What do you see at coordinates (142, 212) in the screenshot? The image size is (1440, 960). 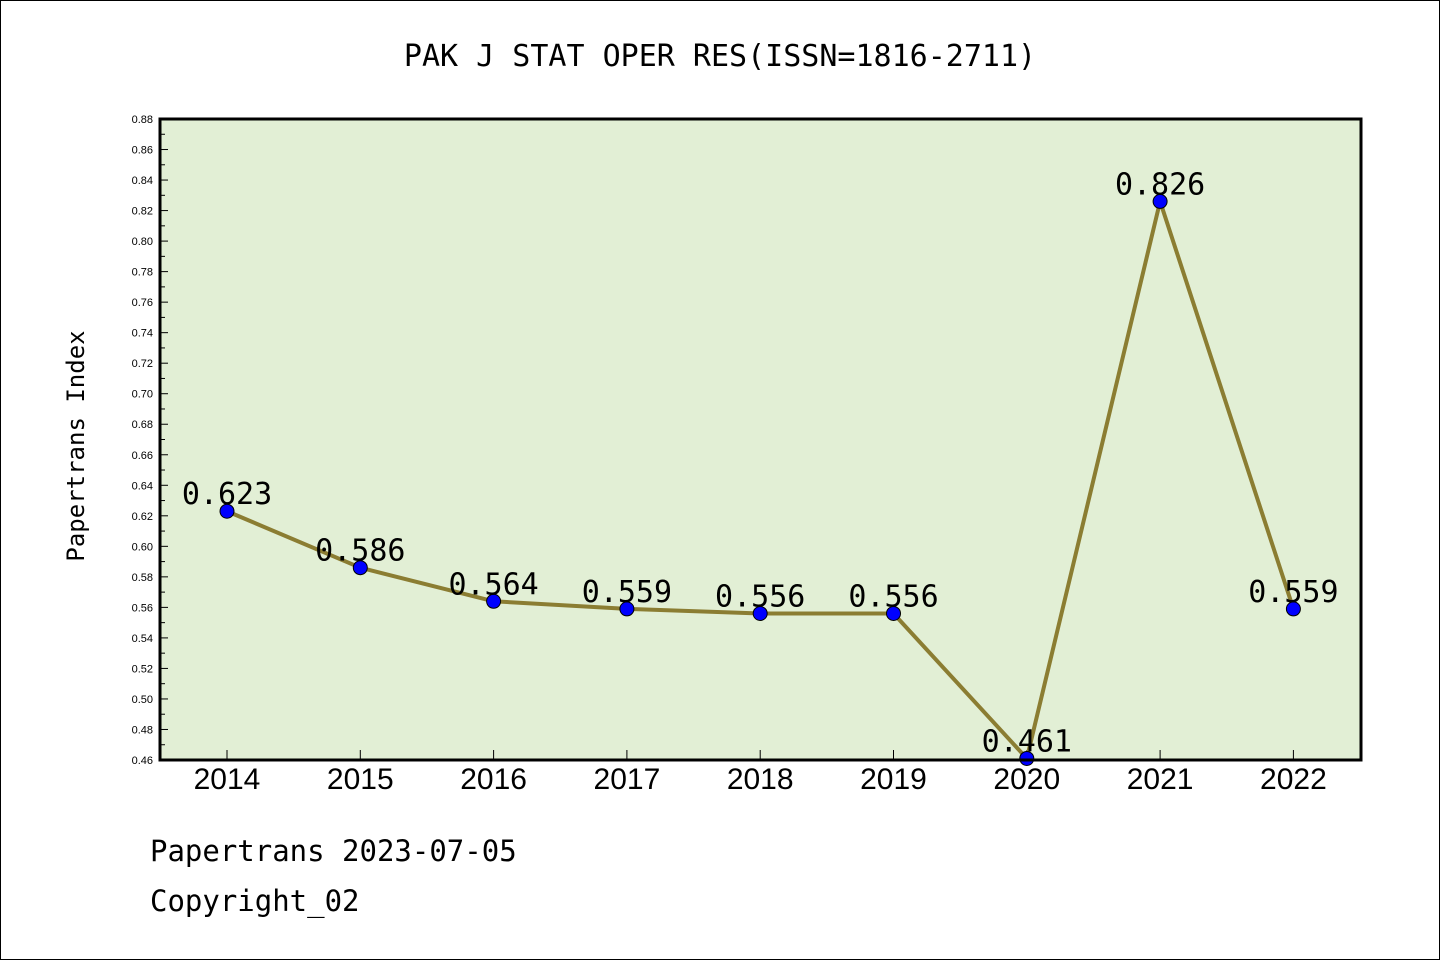 I see `y-tick-label: 0.82` at bounding box center [142, 212].